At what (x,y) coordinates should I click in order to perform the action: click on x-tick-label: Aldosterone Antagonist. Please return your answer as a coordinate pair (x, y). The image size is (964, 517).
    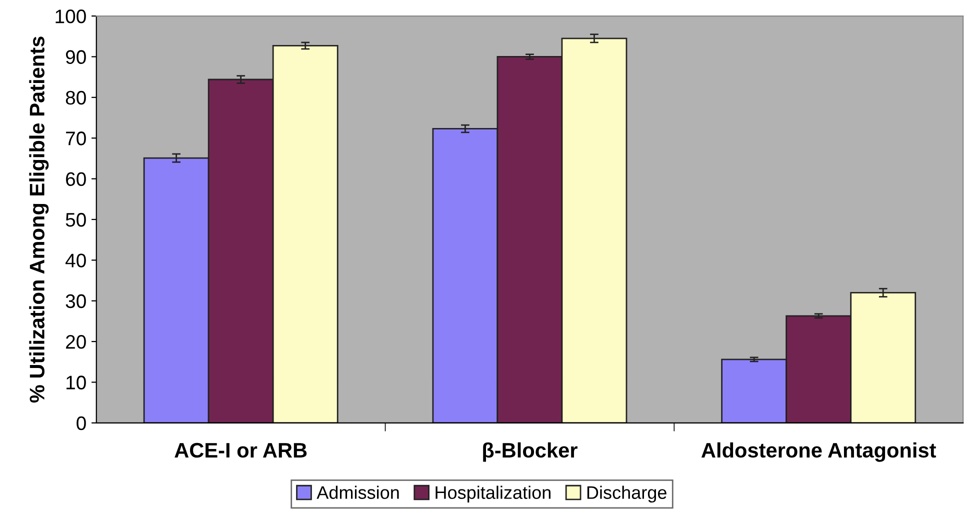
    Looking at the image, I should click on (818, 452).